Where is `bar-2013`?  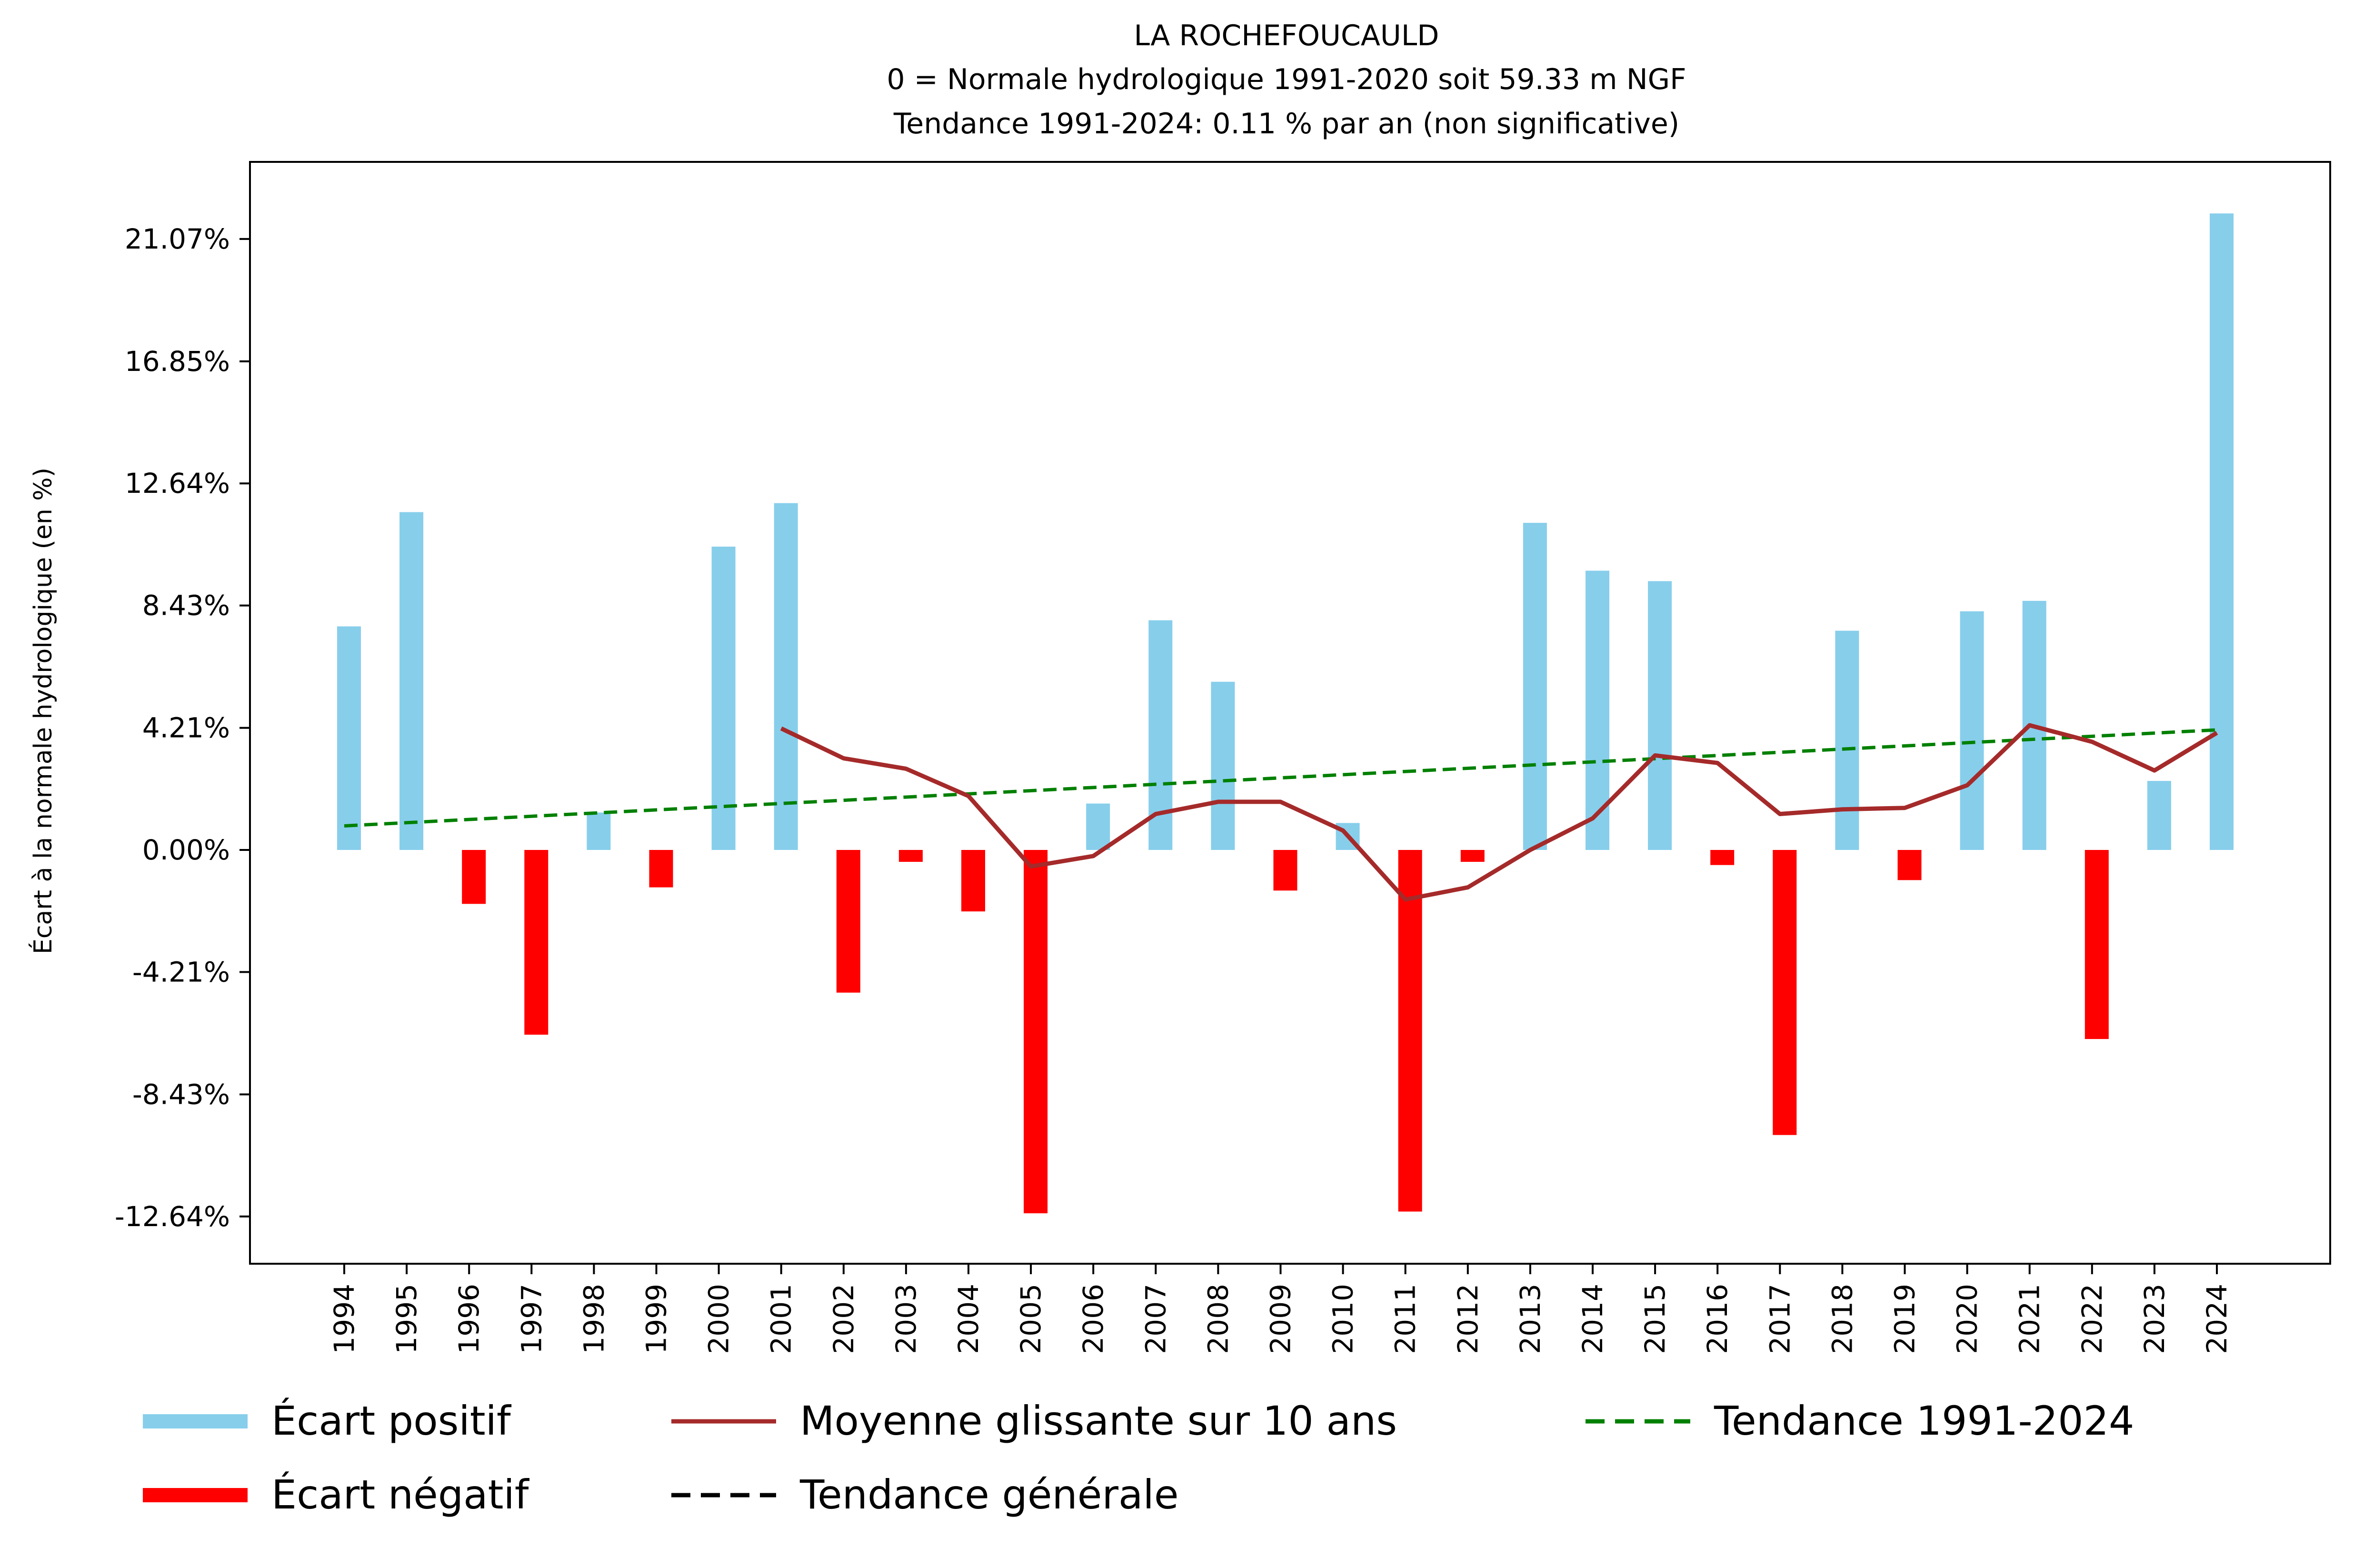
bar-2013 is located at coordinates (1535, 686).